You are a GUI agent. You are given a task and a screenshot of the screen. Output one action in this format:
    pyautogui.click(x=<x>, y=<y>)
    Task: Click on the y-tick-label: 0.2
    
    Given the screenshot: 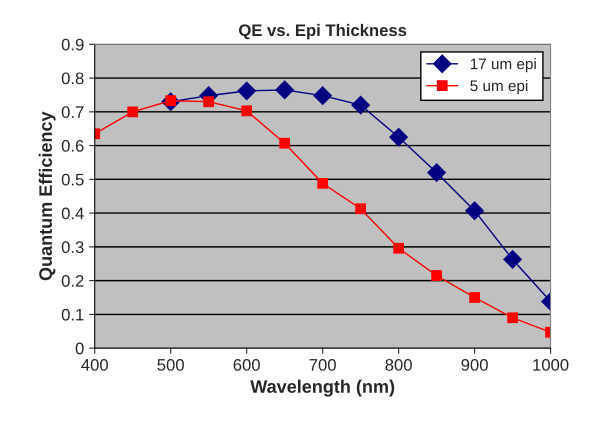 What is the action you would take?
    pyautogui.click(x=73, y=281)
    